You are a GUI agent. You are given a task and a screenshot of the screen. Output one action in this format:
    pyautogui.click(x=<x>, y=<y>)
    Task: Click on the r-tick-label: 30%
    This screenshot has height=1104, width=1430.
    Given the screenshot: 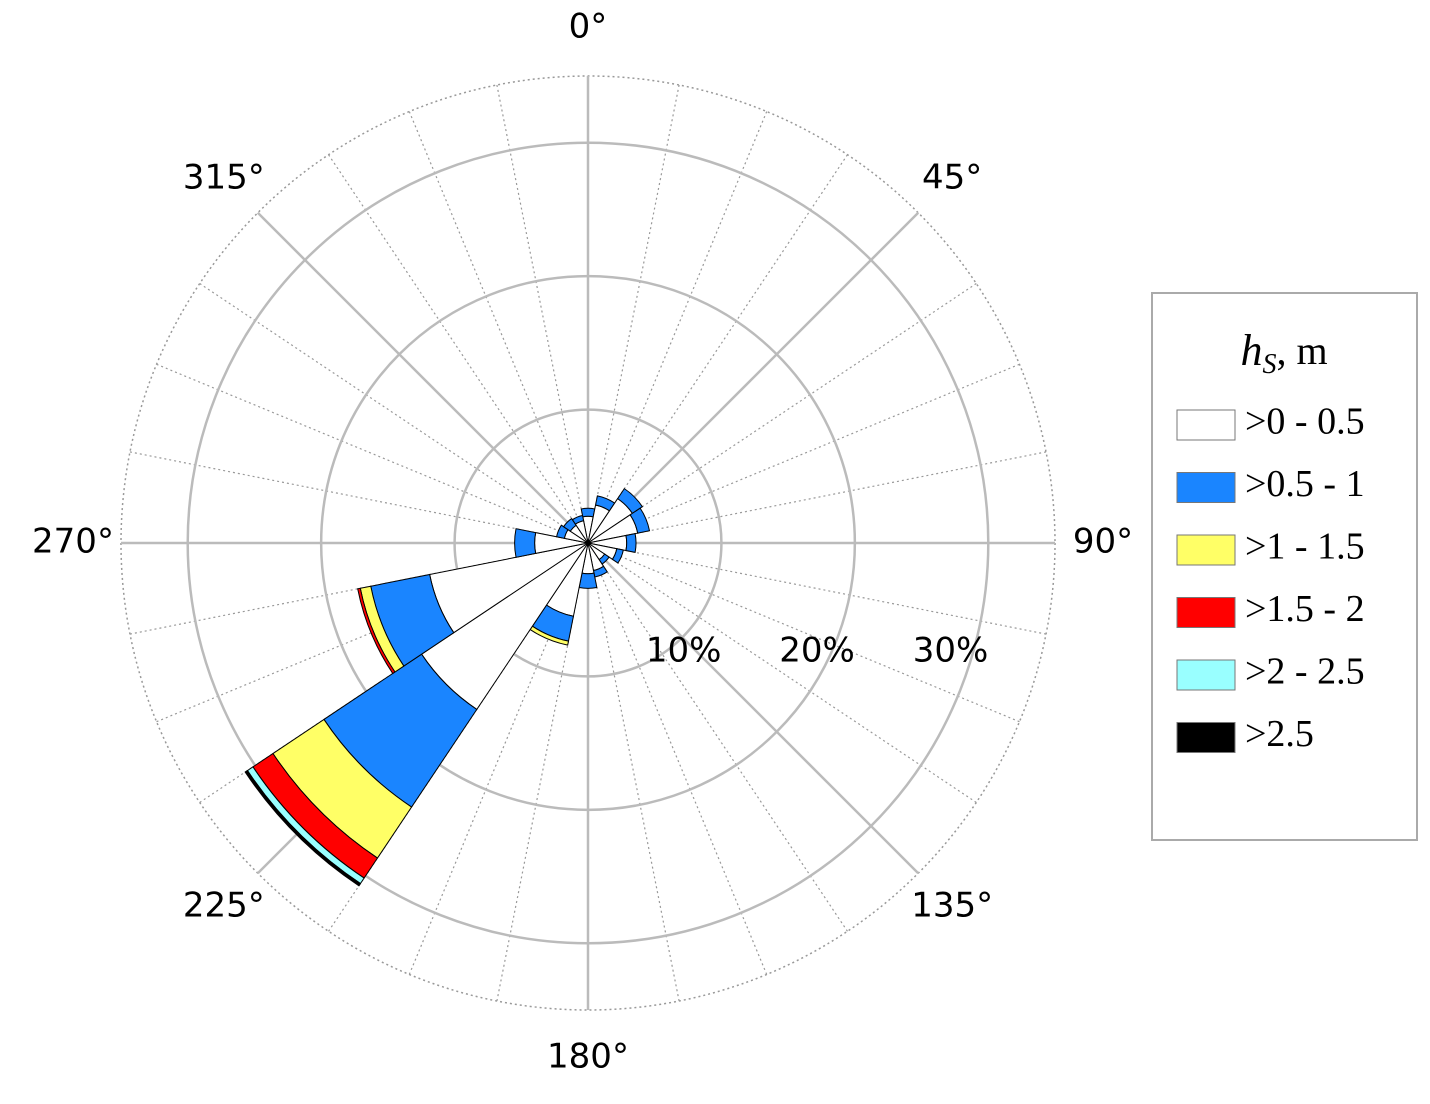 What is the action you would take?
    pyautogui.click(x=951, y=651)
    